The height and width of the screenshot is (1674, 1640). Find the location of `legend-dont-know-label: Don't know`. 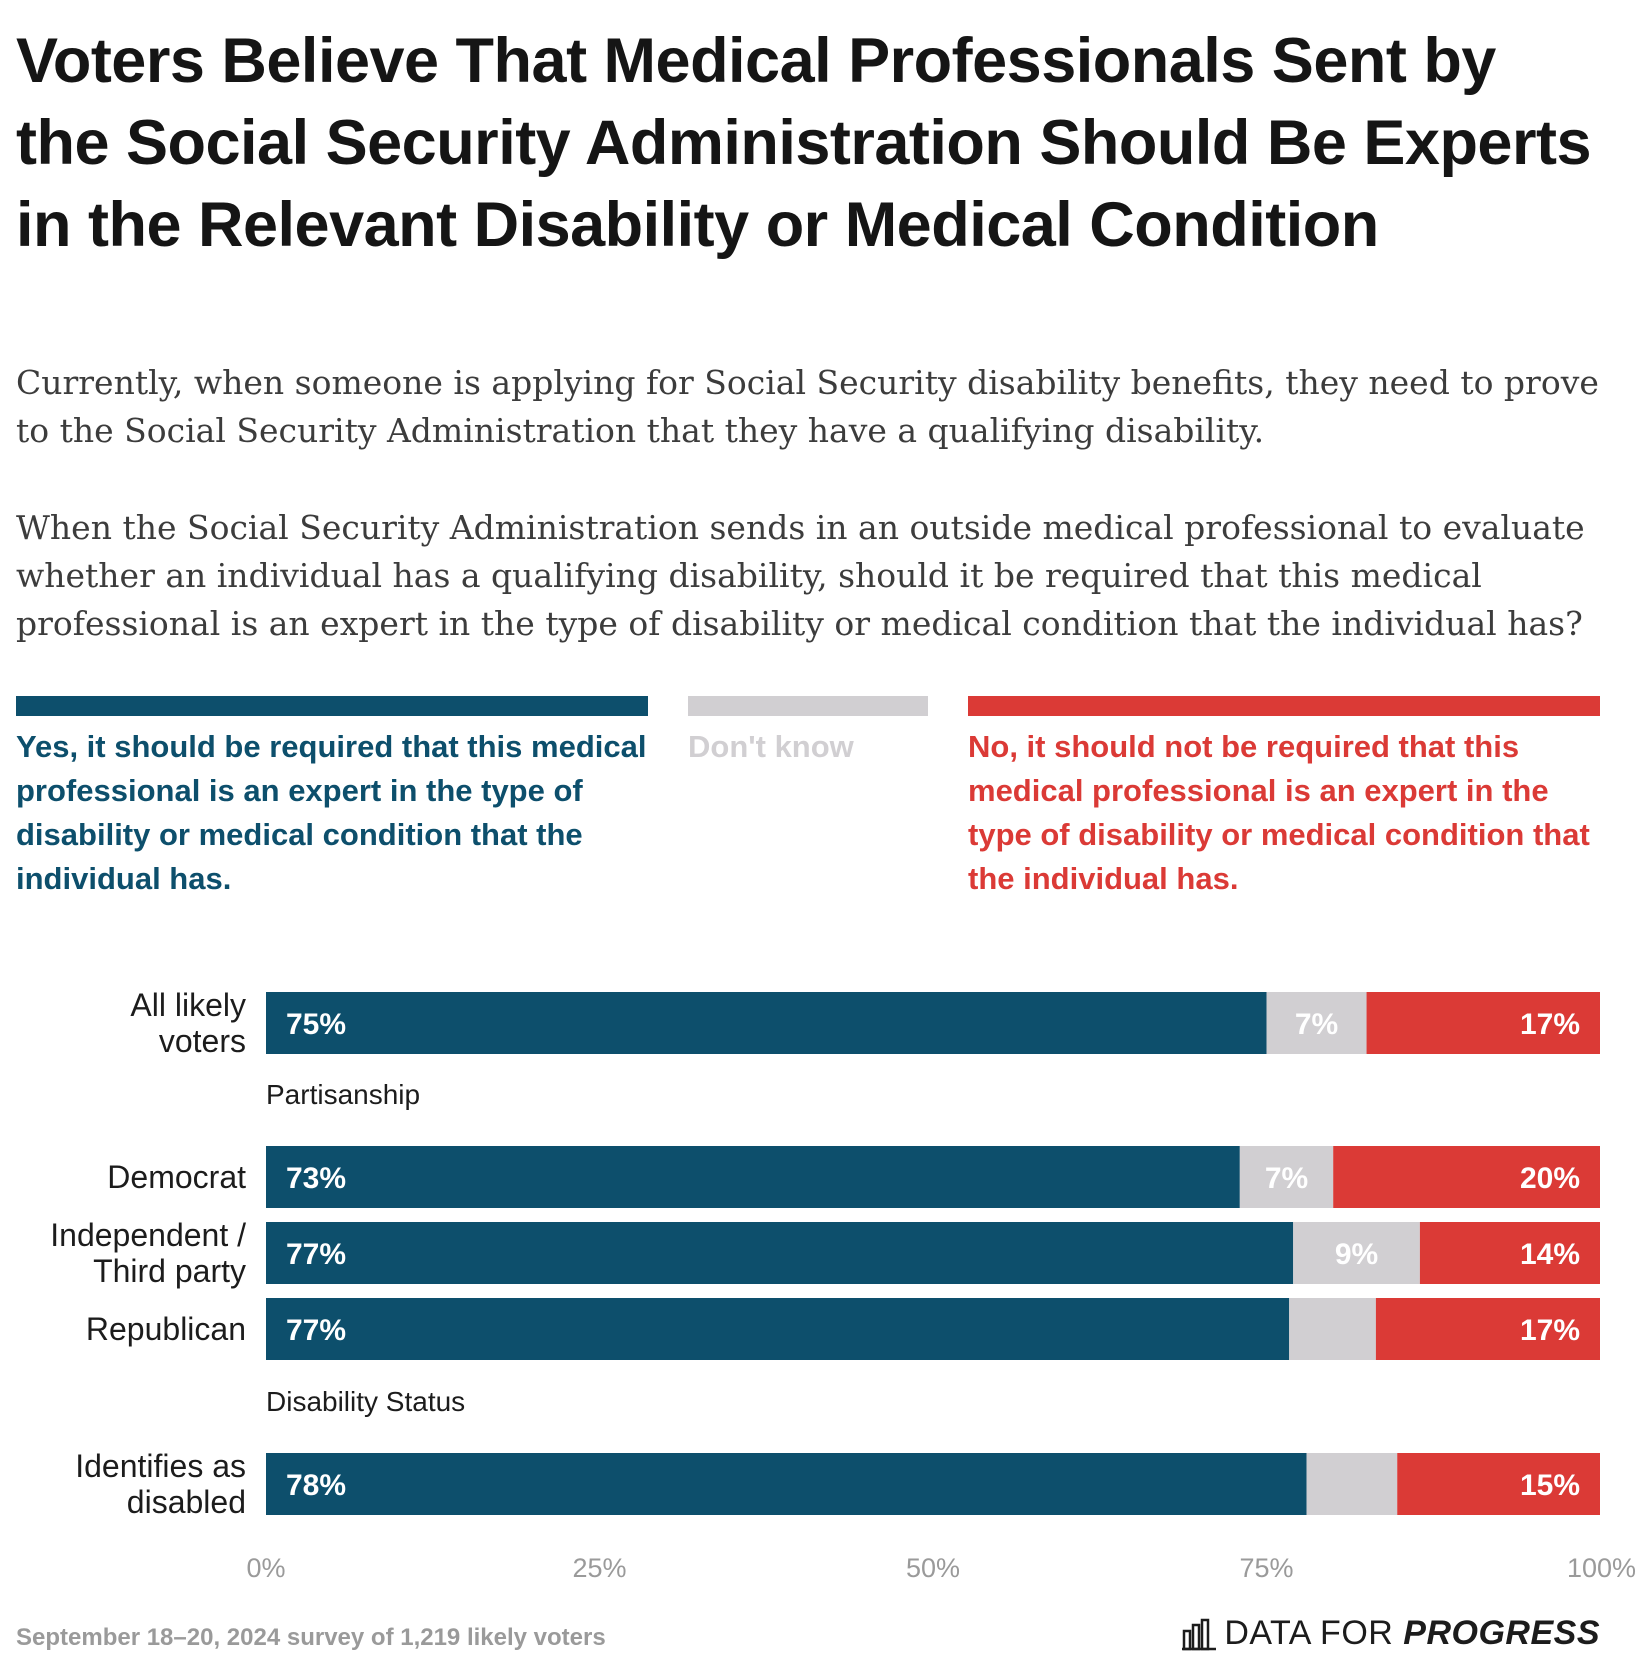

legend-dont-know-label: Don't know is located at coordinates (771, 746).